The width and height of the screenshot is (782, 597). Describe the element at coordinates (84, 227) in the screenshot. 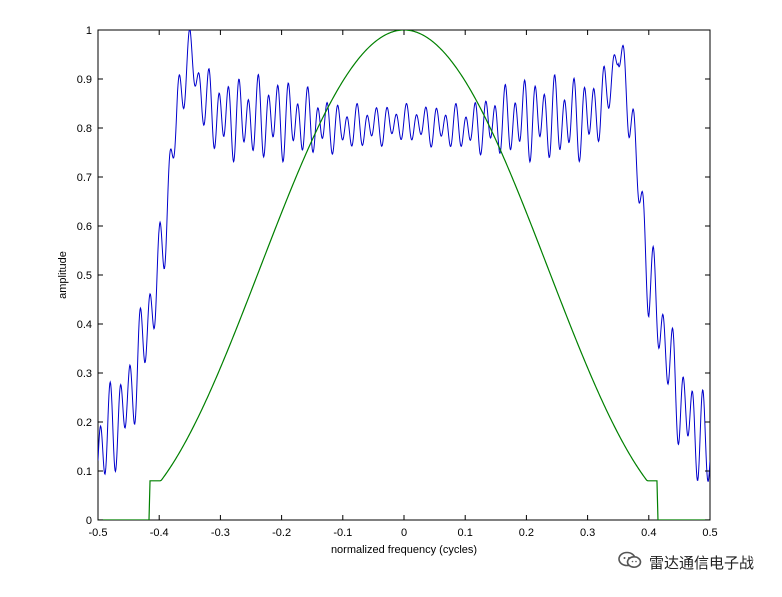

I see `y-tick-label: 0.6` at that location.